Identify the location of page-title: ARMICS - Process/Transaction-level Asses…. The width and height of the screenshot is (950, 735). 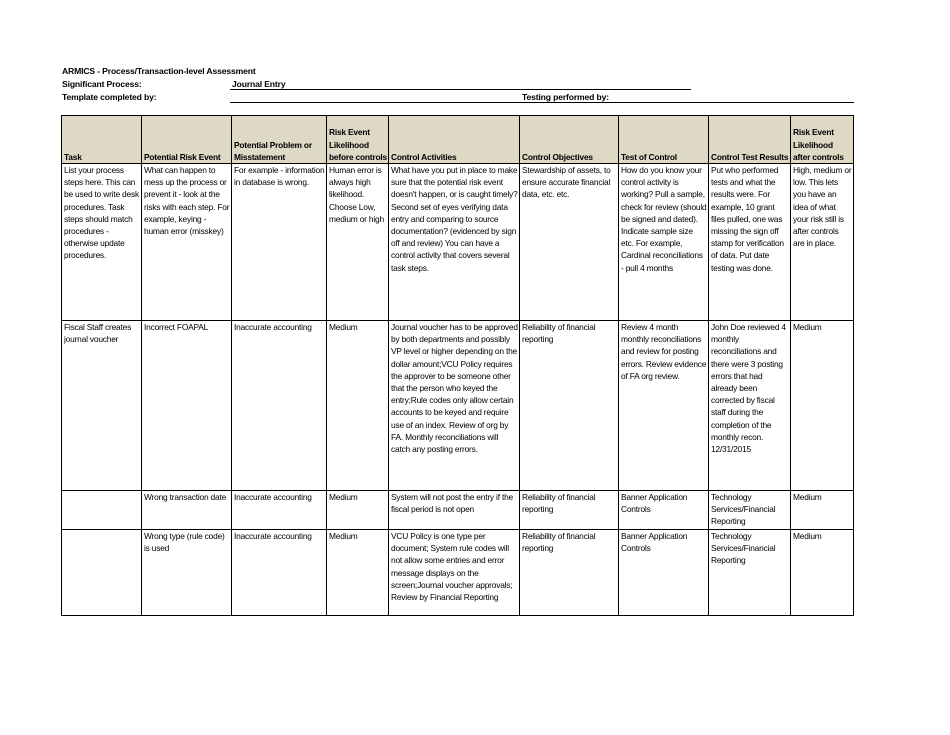
(159, 71).